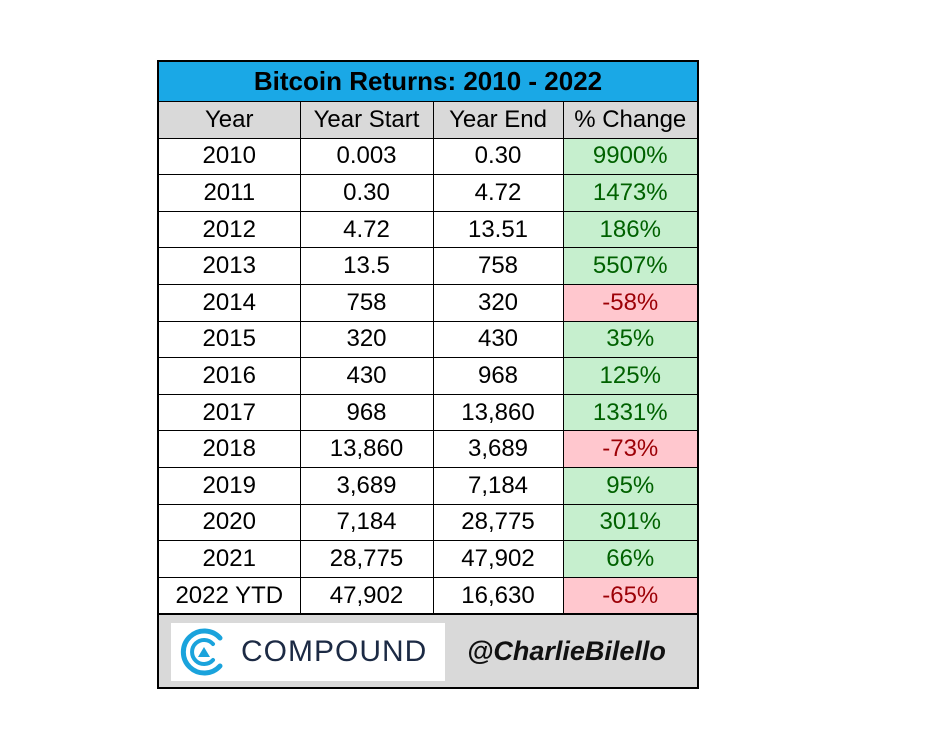  I want to click on col-header-pct-change: % Change, so click(629, 120).